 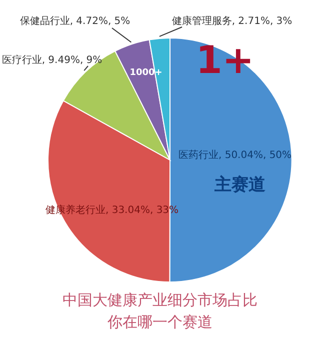 I want to click on slice-label: 保健品行业, 4.72%, 5%, so click(x=75, y=21).